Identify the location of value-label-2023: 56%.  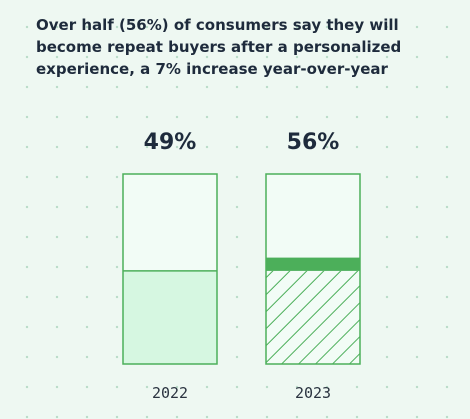
(313, 142).